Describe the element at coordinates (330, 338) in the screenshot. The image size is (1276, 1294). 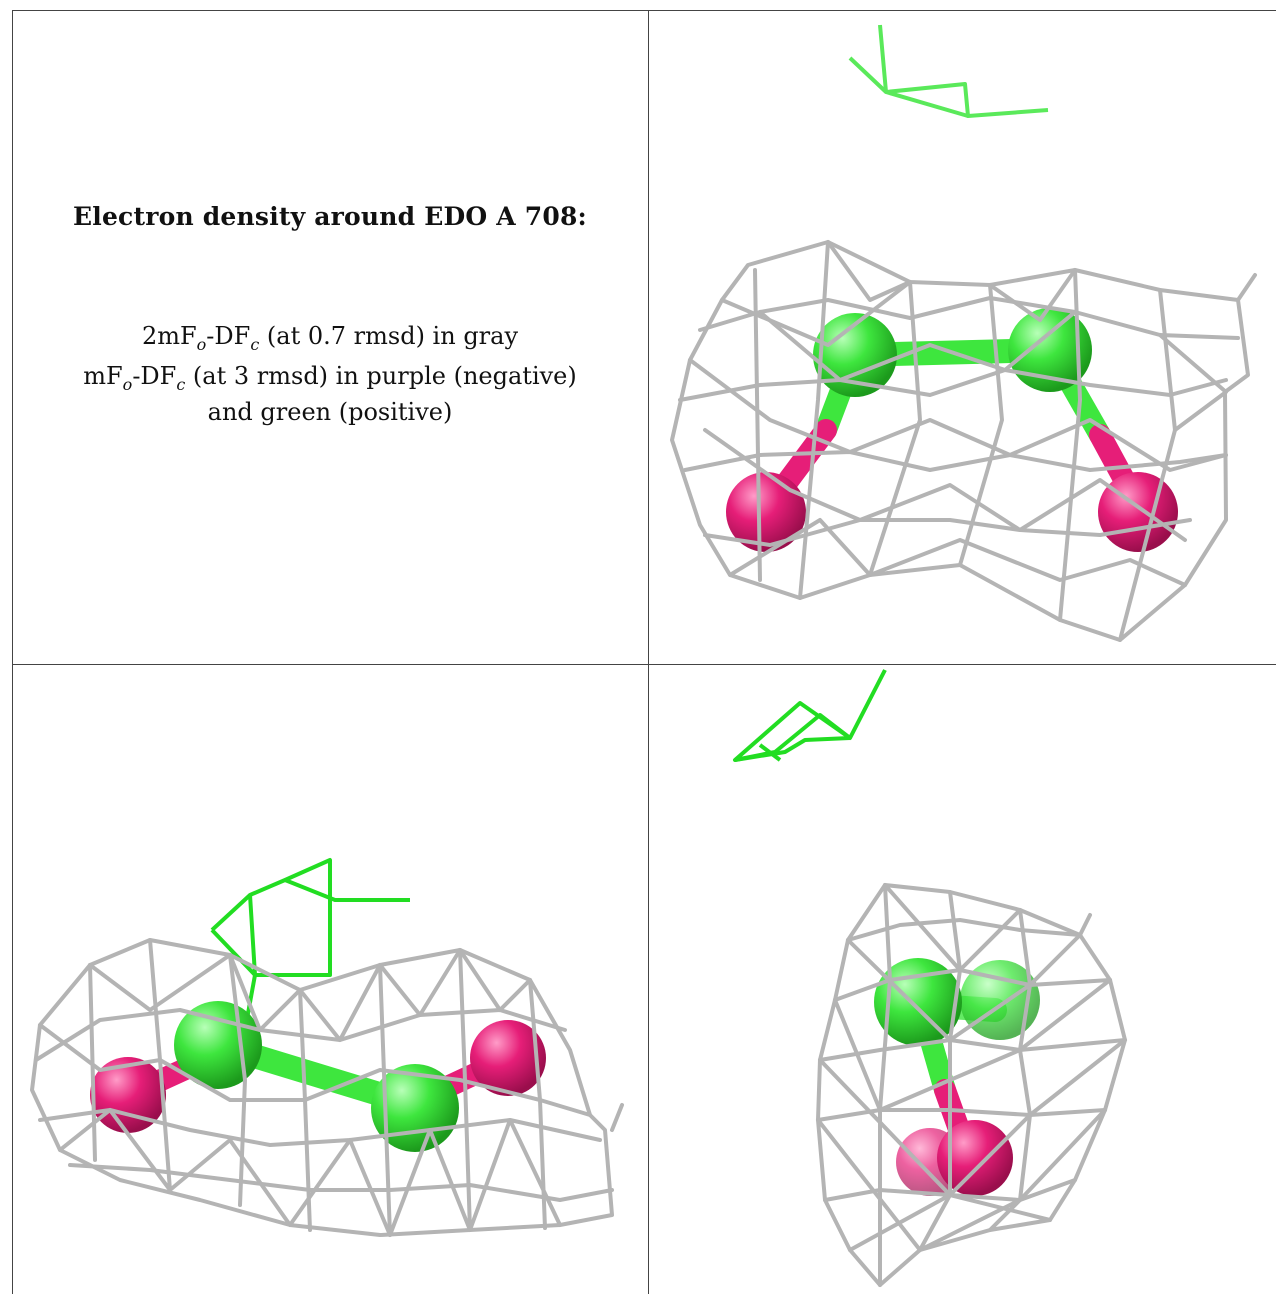
I see `caption-line-2fofc: 2mFo-DFc (at 0.7 rmsd) in gray` at that location.